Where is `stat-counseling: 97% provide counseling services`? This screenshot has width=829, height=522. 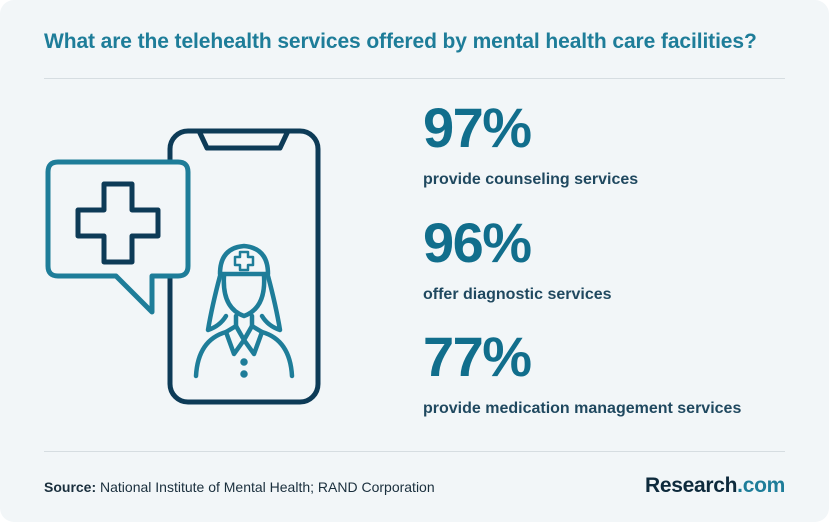 stat-counseling: 97% provide counseling services is located at coordinates (530, 144).